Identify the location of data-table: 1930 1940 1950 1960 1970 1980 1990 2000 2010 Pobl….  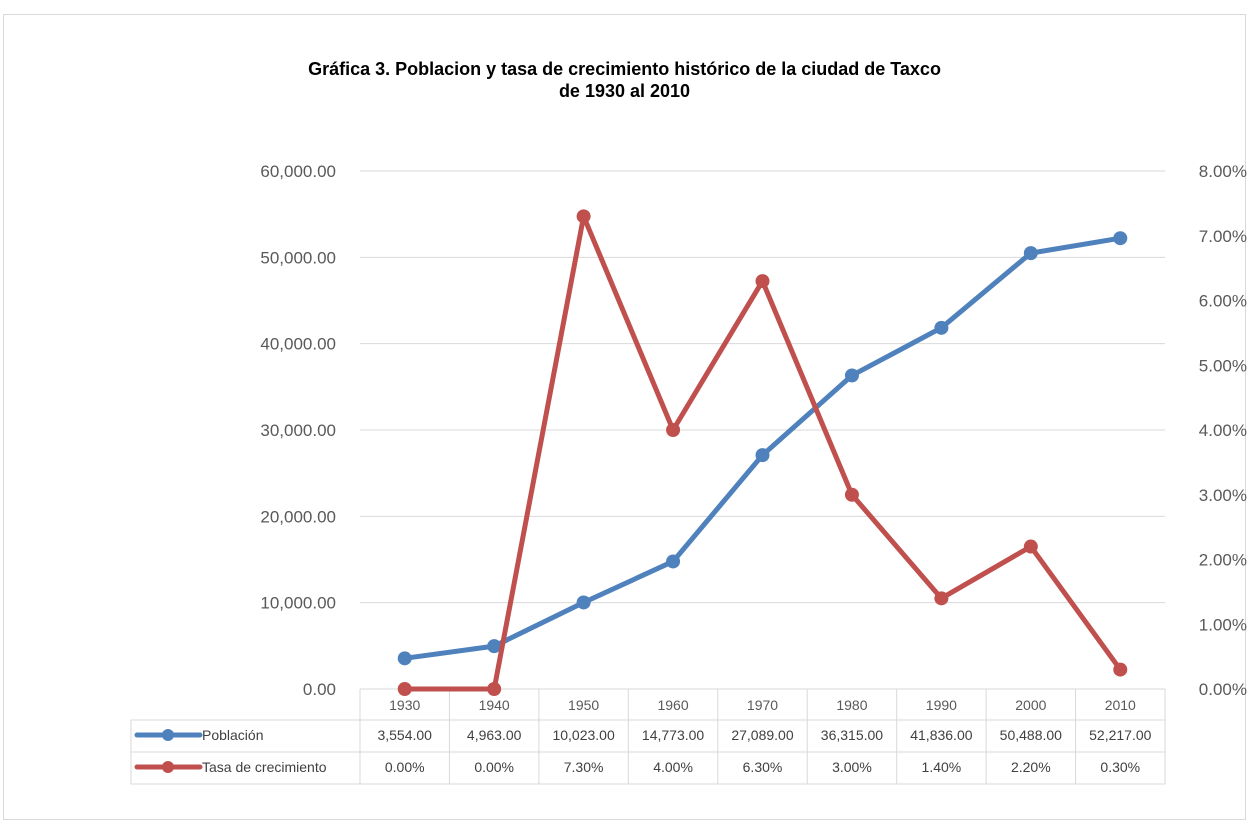
(648, 736).